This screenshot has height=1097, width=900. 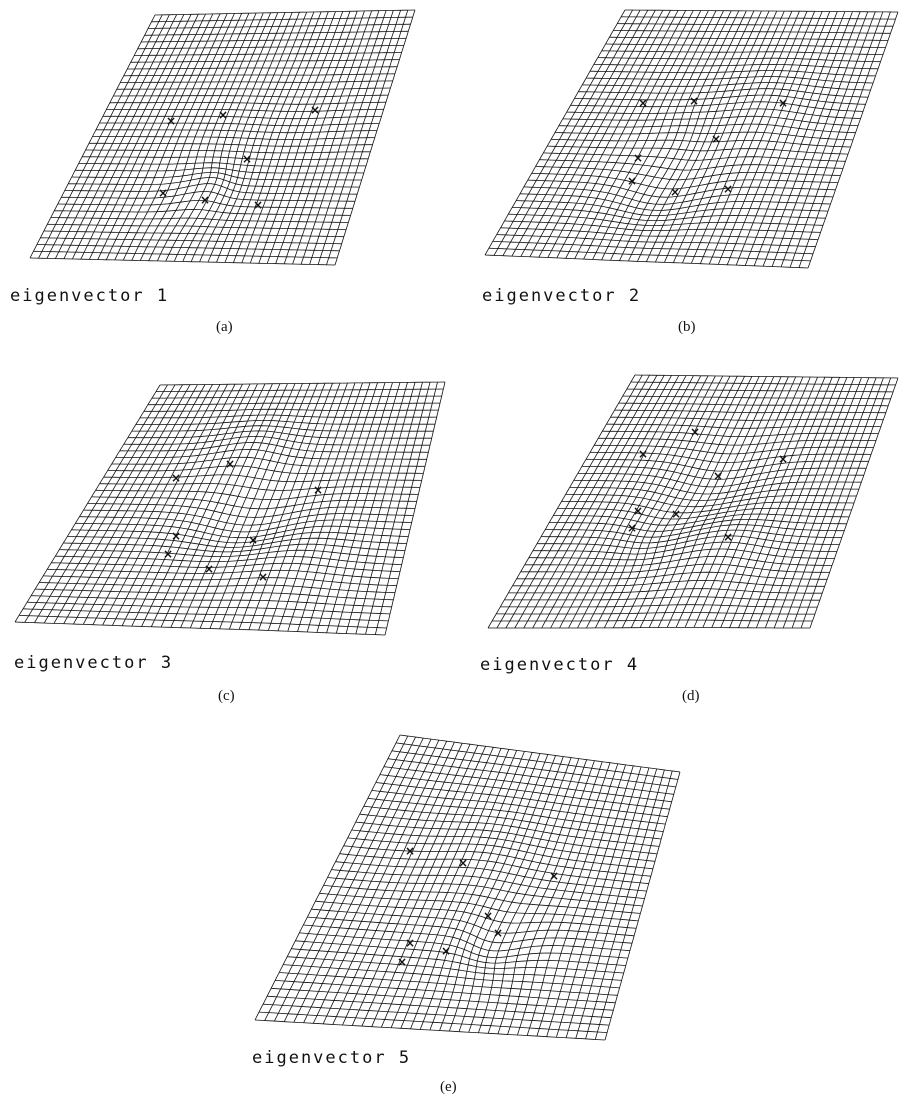 What do you see at coordinates (93, 663) in the screenshot?
I see `panel-label-c: eigenvector 3` at bounding box center [93, 663].